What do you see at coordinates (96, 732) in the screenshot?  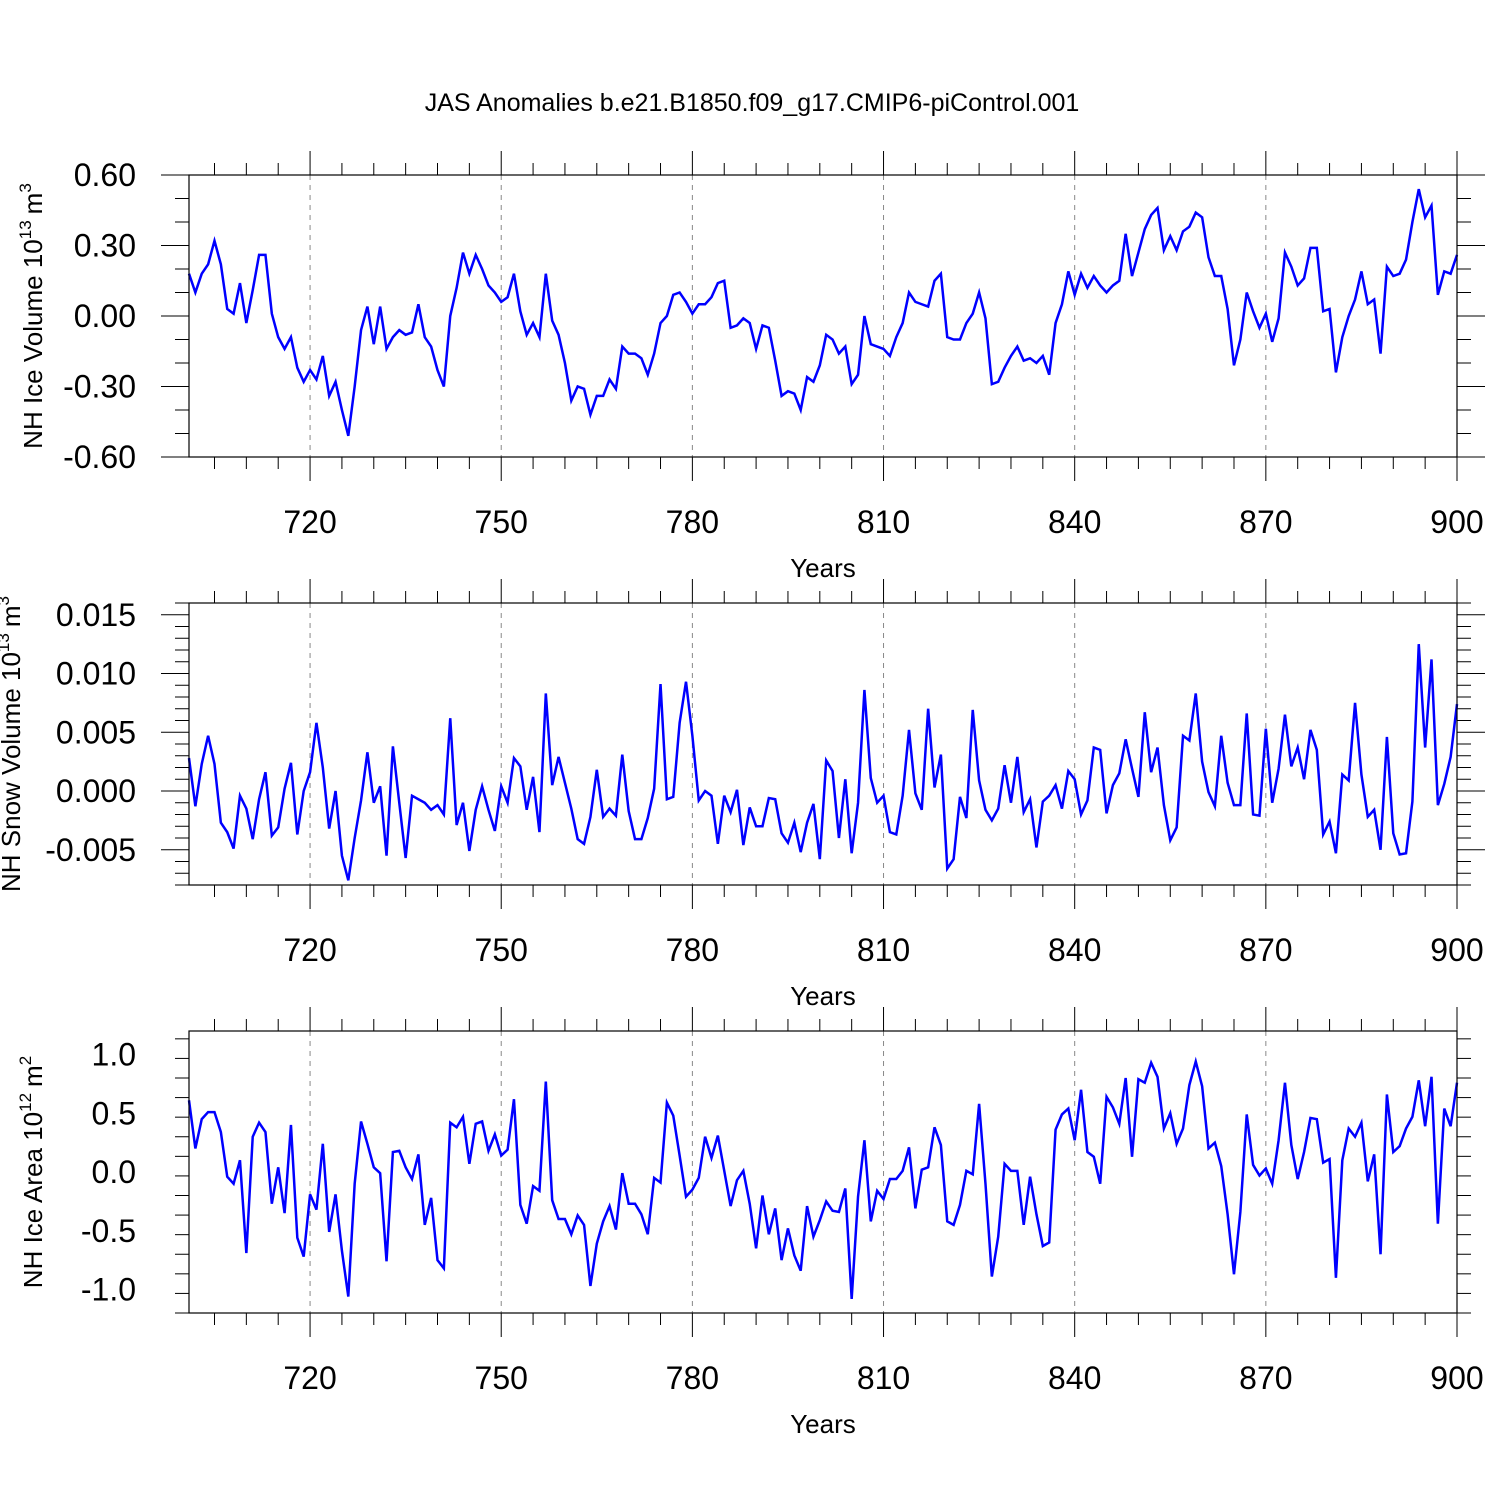 I see `y-tick-label: 0.005` at bounding box center [96, 732].